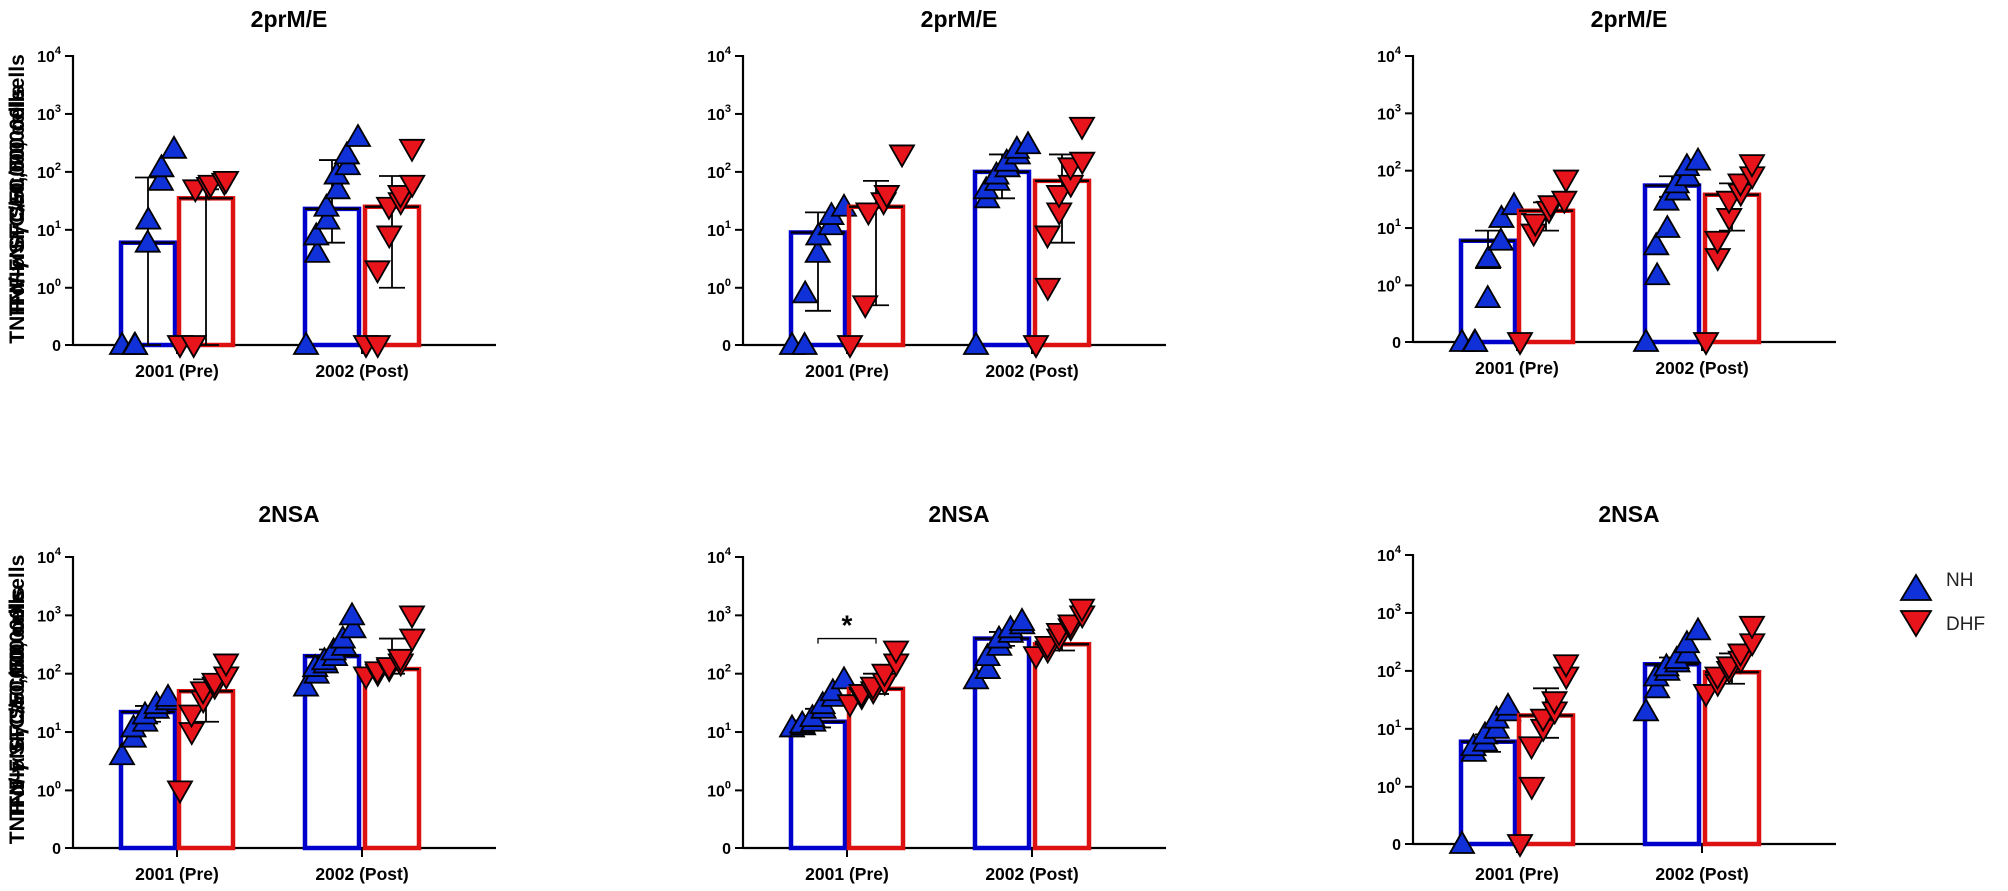 This screenshot has height=891, width=2008. I want to click on legend-dhf-marker, so click(1916, 624).